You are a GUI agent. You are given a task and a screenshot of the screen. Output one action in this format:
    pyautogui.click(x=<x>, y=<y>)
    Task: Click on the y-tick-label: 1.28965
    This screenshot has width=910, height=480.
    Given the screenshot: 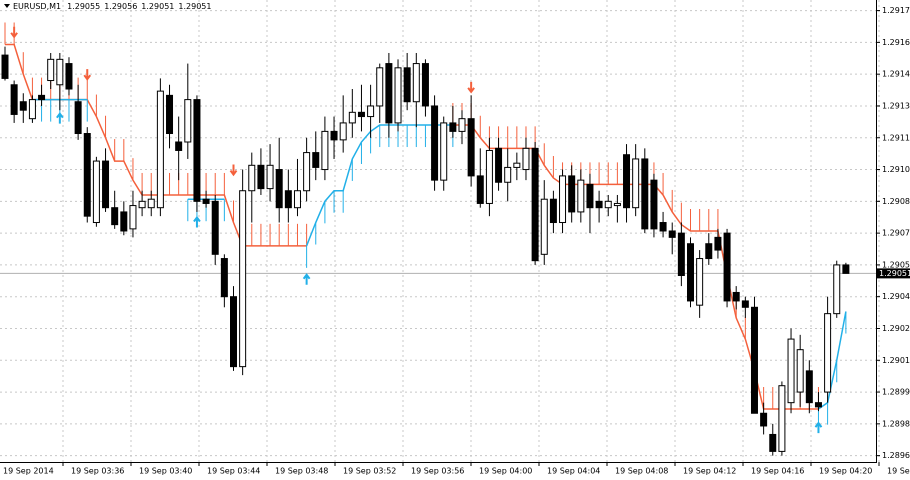 What is the action you would take?
    pyautogui.click(x=896, y=455)
    